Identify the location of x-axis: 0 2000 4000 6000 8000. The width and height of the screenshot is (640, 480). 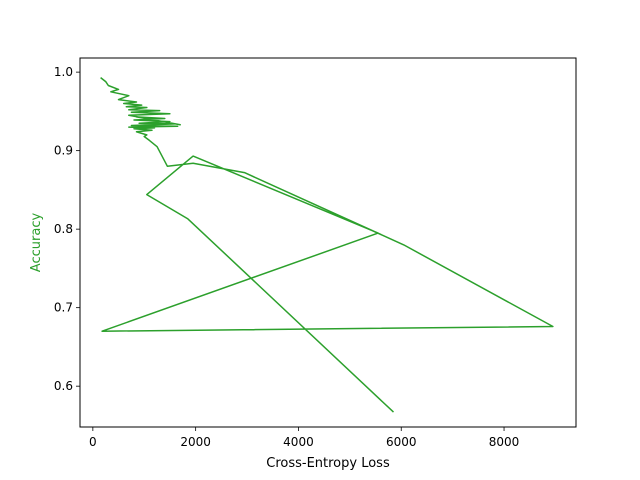
(304, 438).